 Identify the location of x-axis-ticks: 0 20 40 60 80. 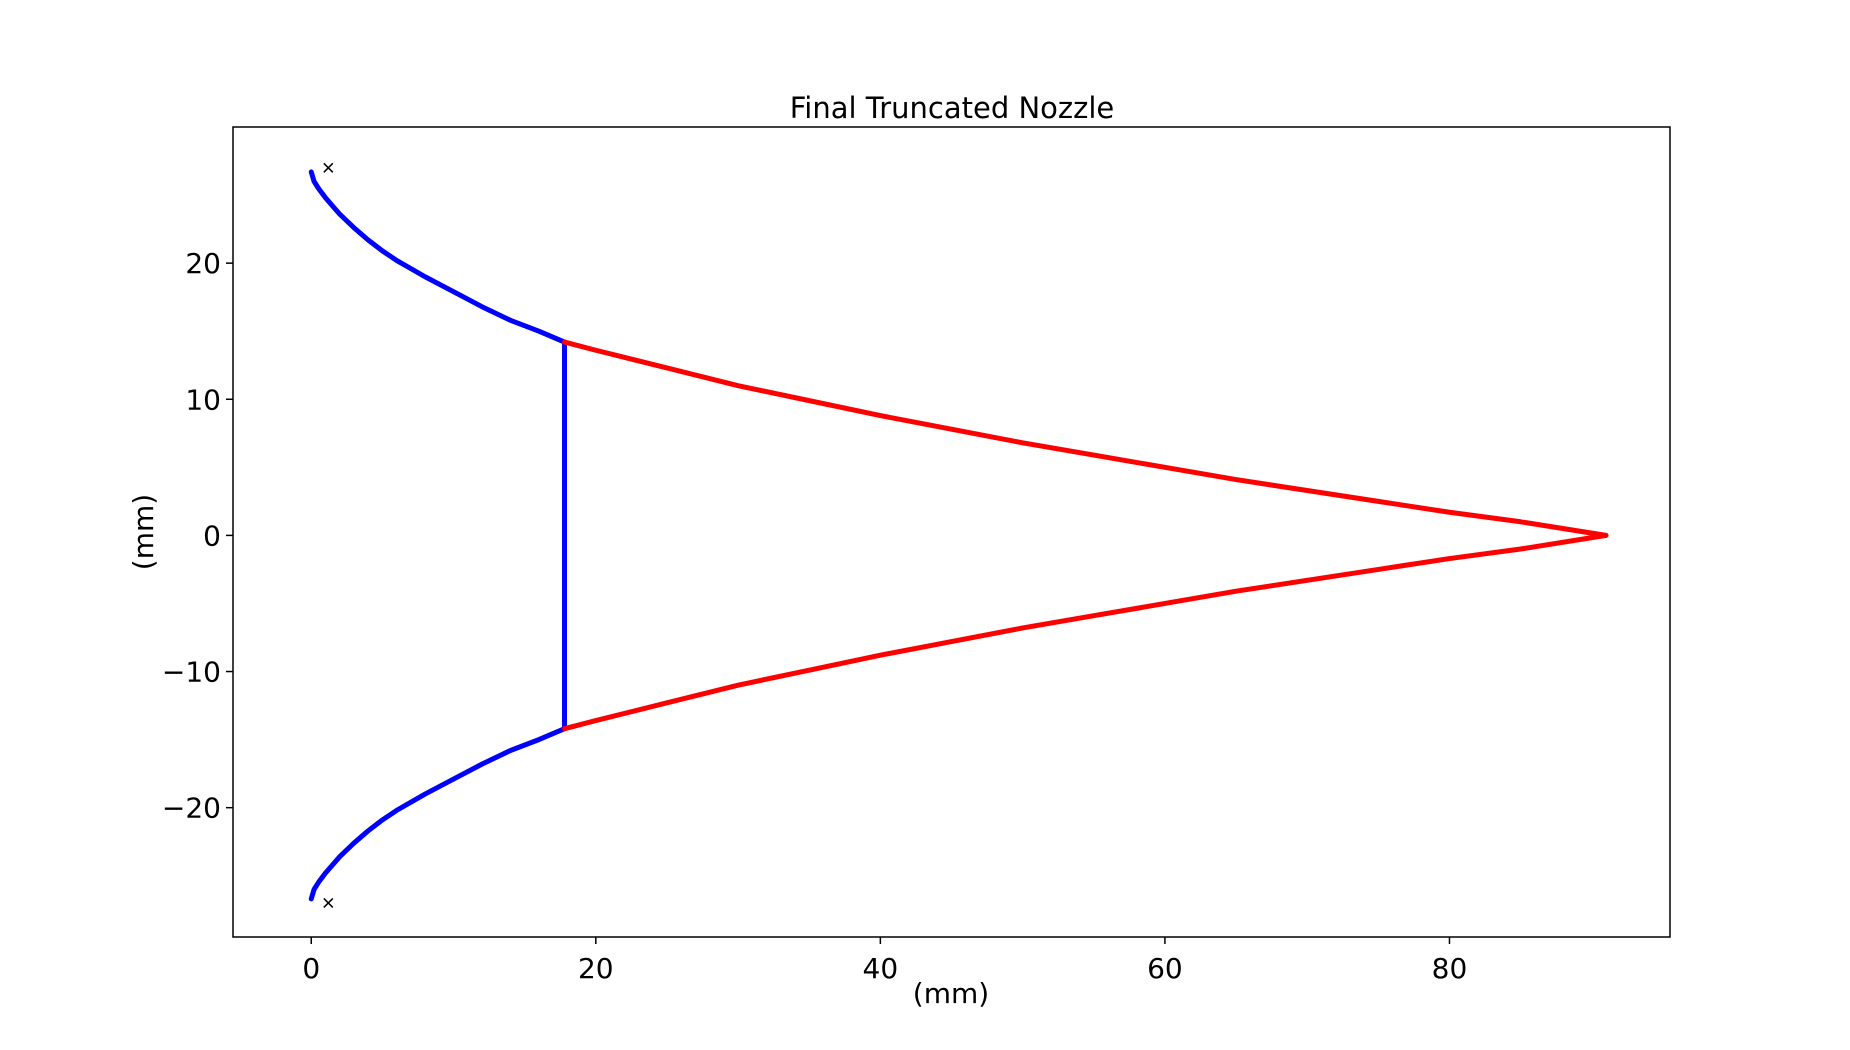
(884, 961).